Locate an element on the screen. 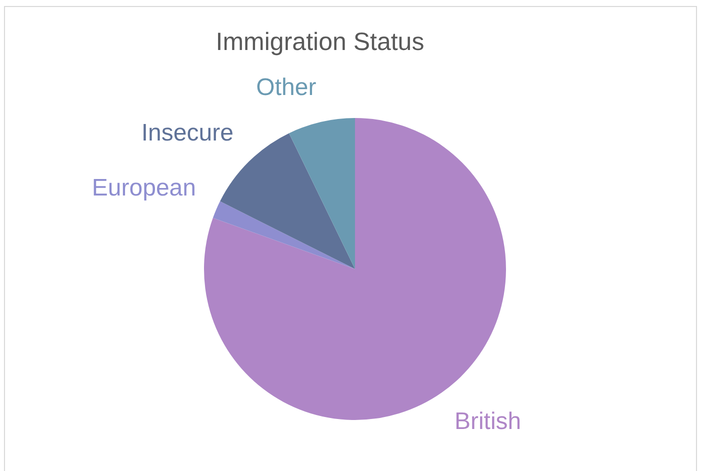 The height and width of the screenshot is (471, 707). chart-title: Immigration Status is located at coordinates (320, 42).